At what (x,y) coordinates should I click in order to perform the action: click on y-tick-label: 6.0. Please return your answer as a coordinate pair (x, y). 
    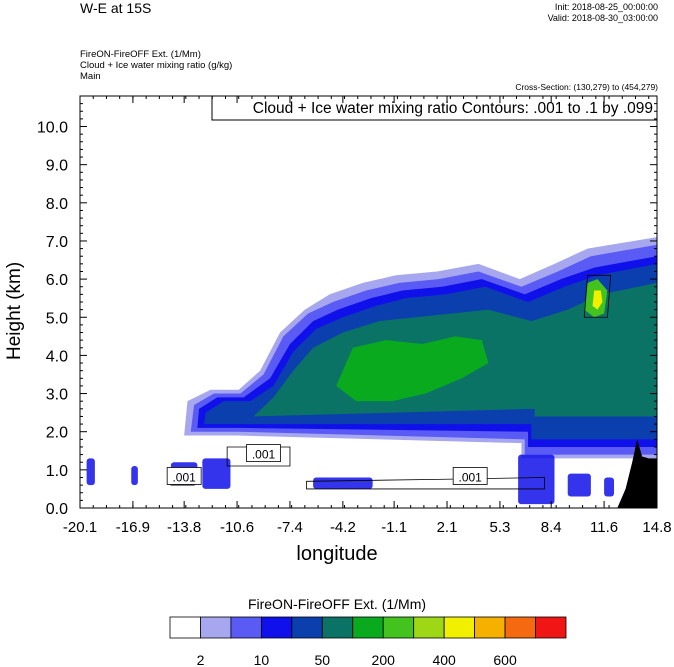
    Looking at the image, I should click on (57, 280).